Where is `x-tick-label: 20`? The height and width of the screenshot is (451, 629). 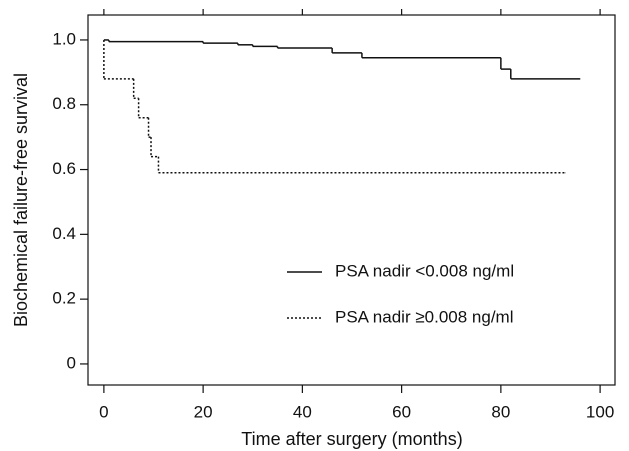 x-tick-label: 20 is located at coordinates (203, 411).